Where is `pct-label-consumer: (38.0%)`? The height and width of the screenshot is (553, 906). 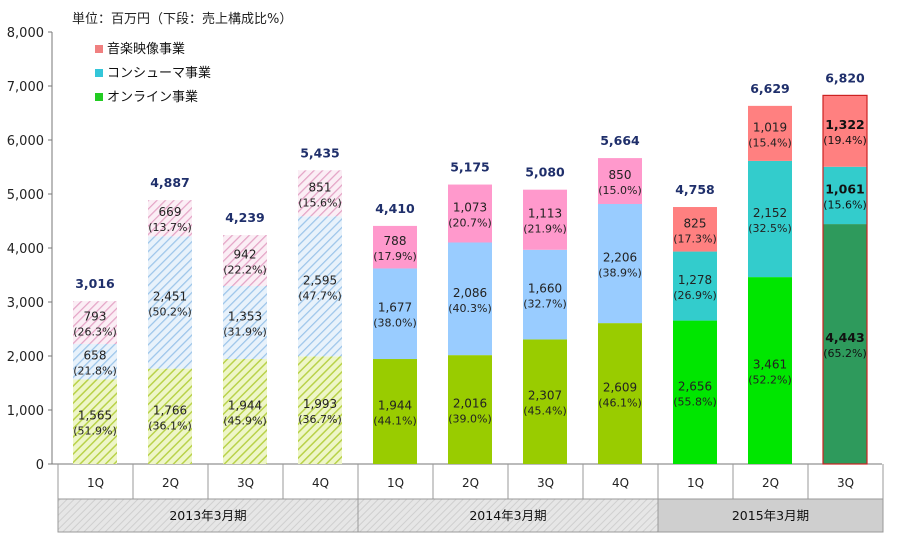 pct-label-consumer: (38.0%) is located at coordinates (395, 323).